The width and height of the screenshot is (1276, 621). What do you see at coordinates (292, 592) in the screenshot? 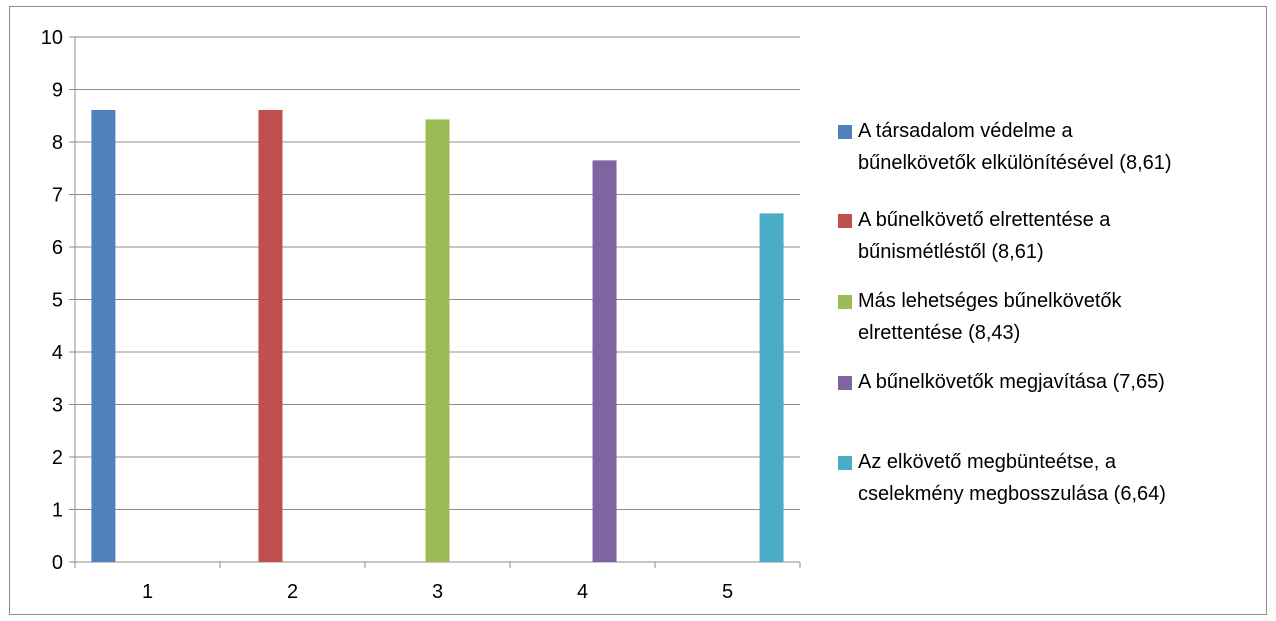
I see `x-tick-label: 2` at bounding box center [292, 592].